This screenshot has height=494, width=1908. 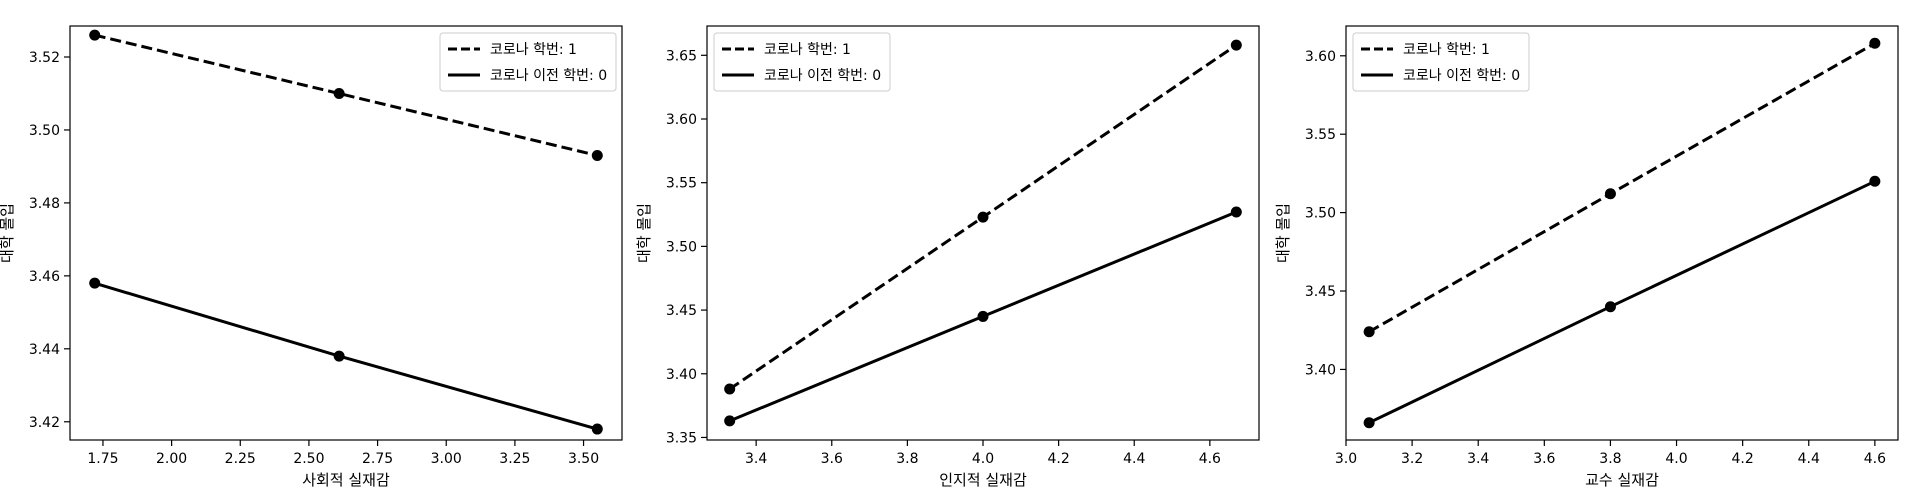 What do you see at coordinates (346, 95) in the screenshot?
I see `series-line-covid` at bounding box center [346, 95].